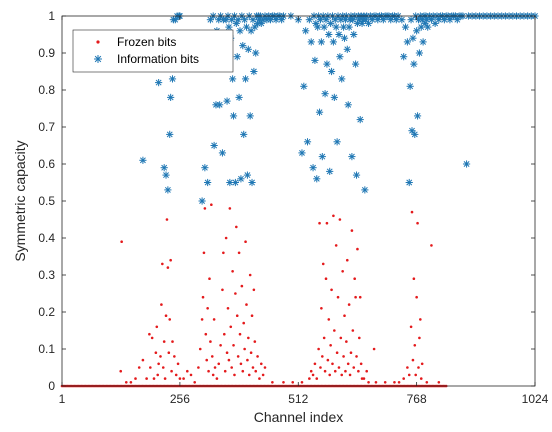  I want to click on y-tick-label: 0.8, so click(46, 90).